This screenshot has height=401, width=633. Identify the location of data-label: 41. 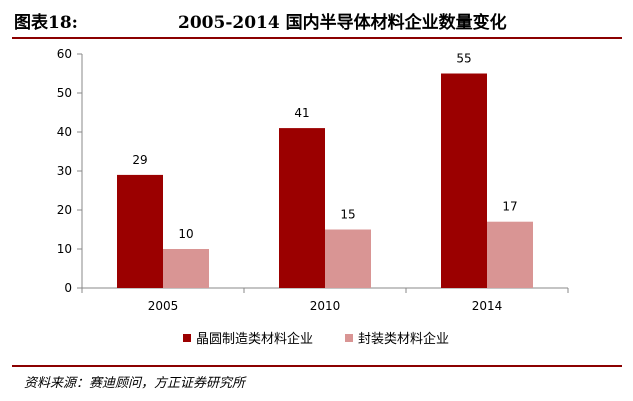
(301, 113).